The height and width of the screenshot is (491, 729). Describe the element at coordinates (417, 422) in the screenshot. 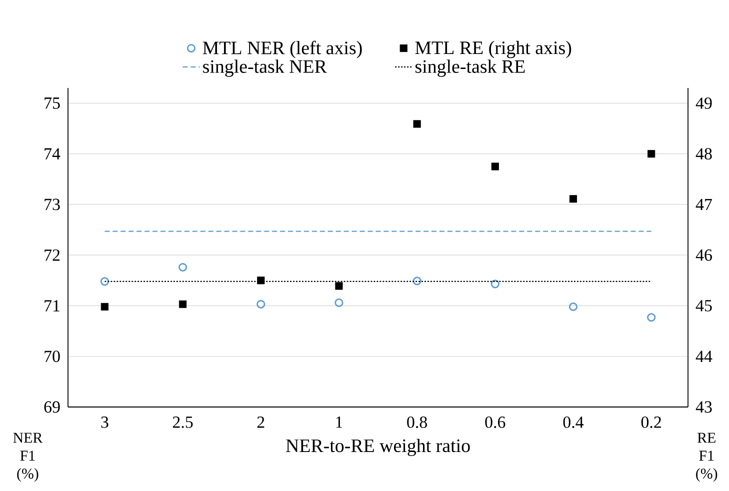

I see `x-tick-label: 0.8` at that location.